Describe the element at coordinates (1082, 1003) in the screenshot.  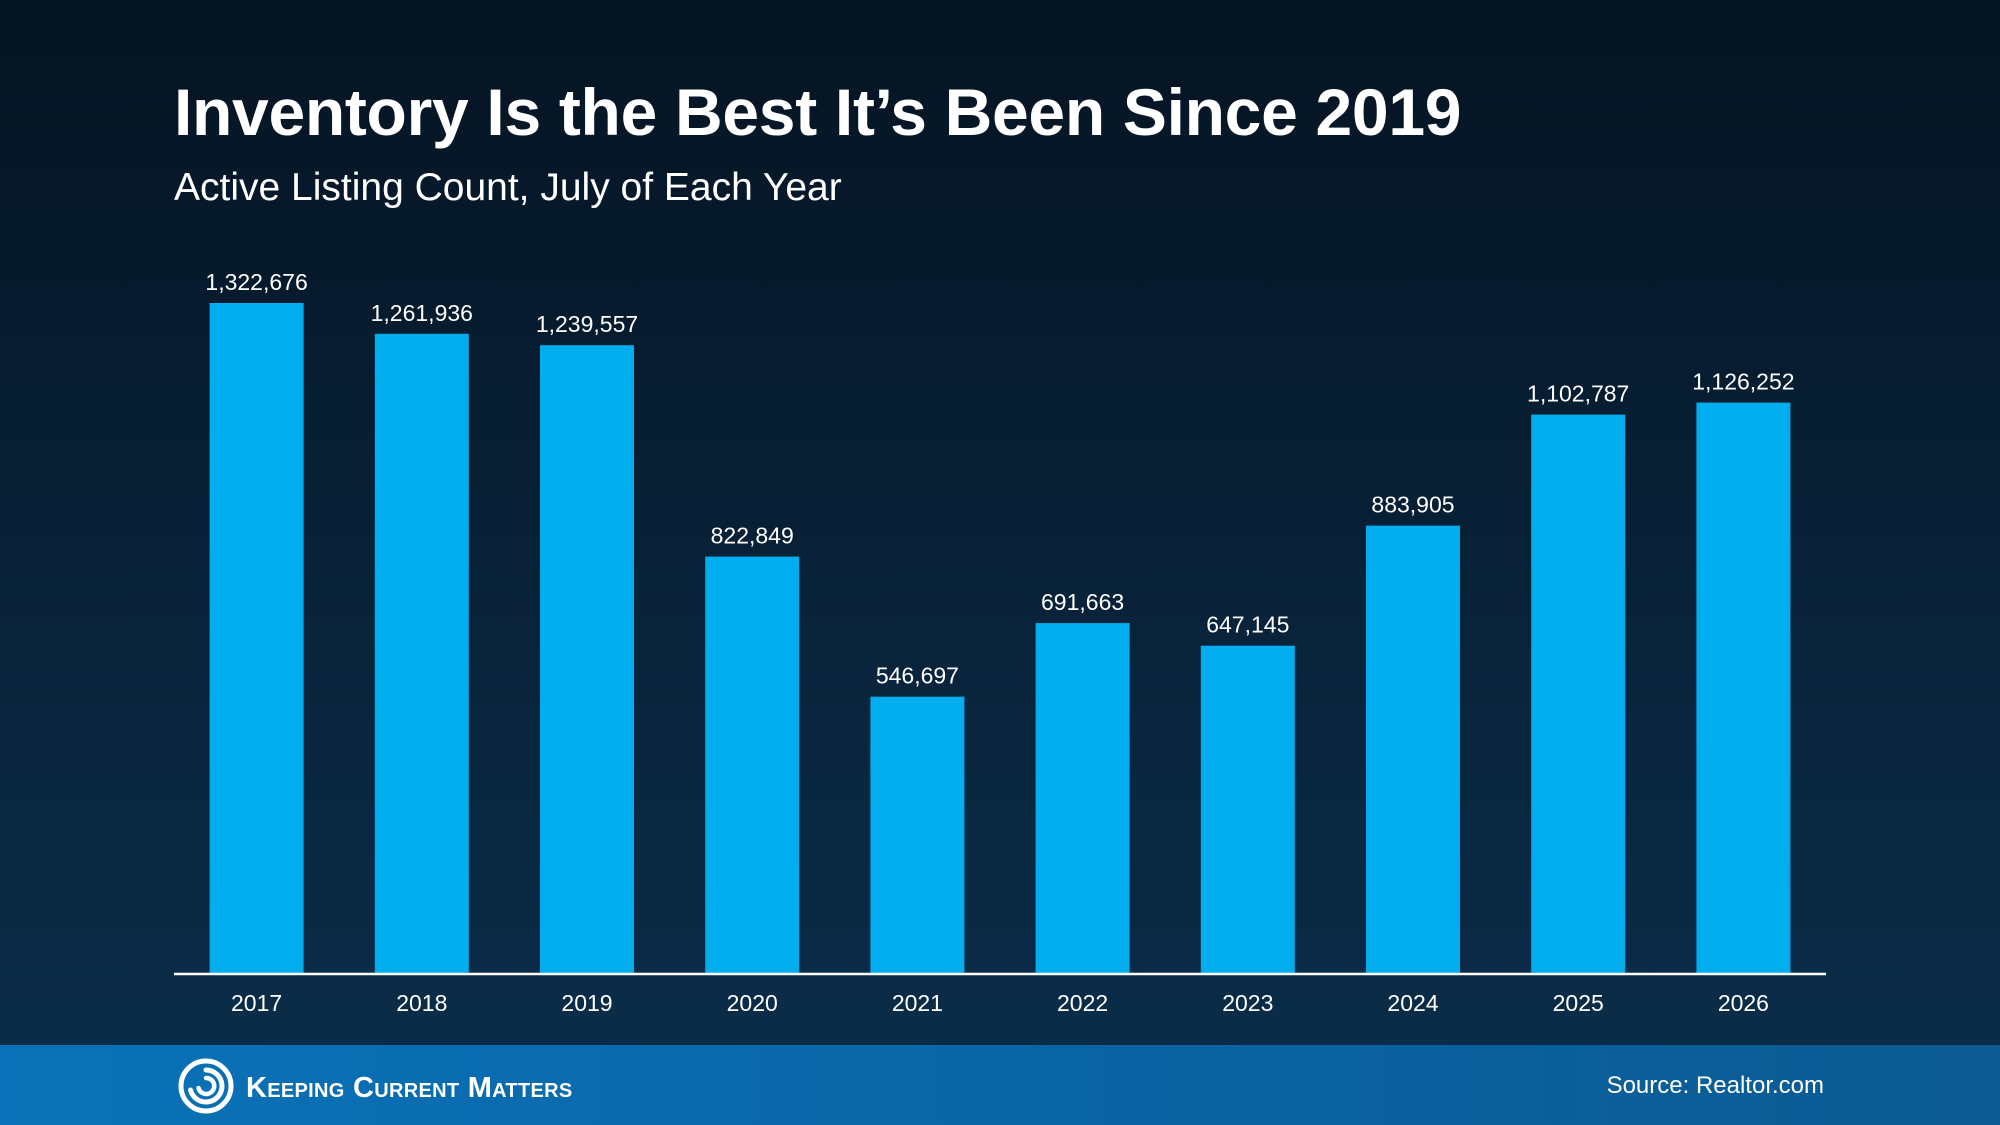
I see `x-tick-label-2022: 2022` at that location.